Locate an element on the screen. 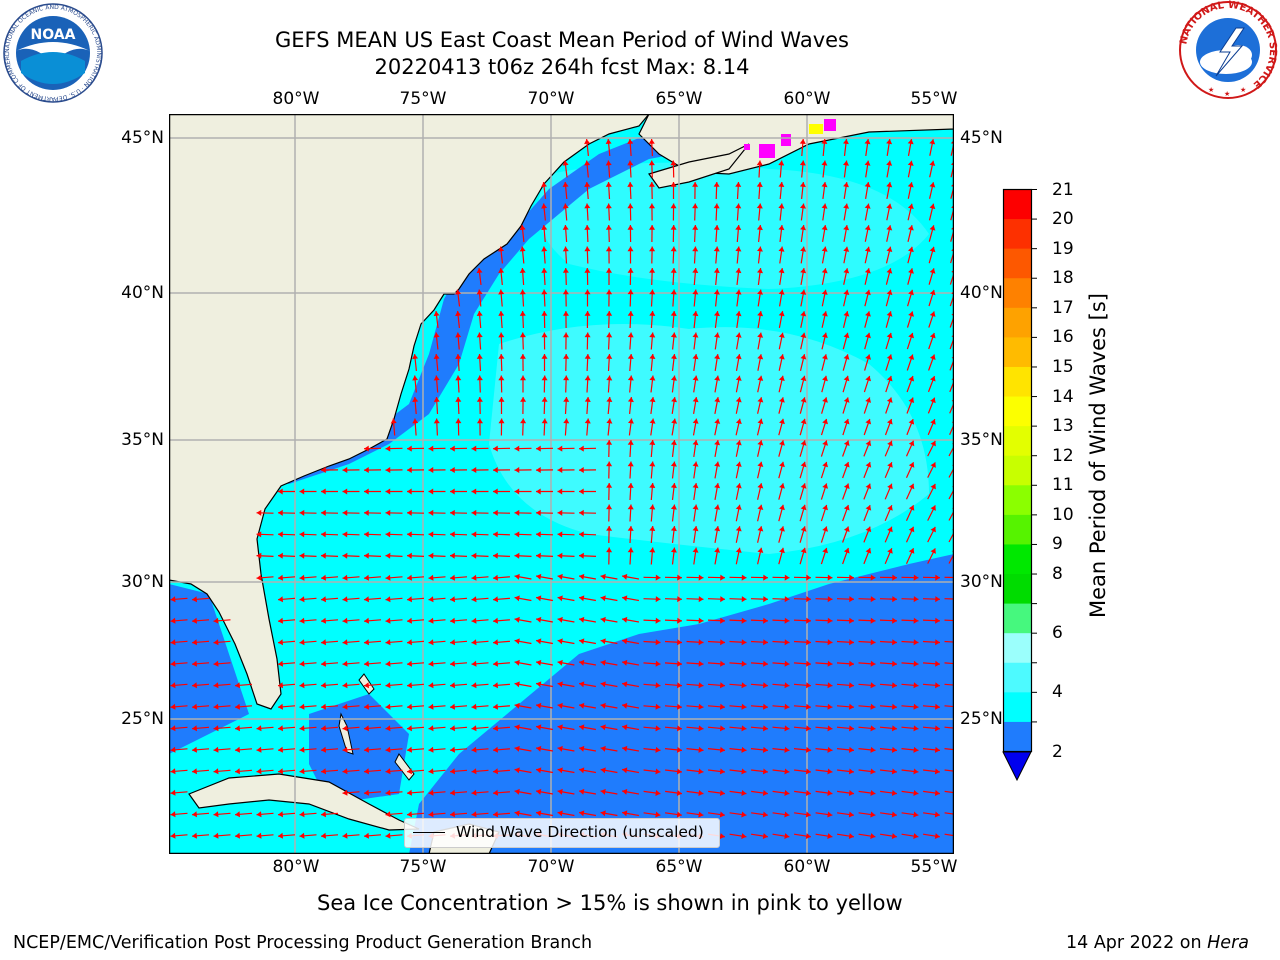  lon-label-top: 55°W is located at coordinates (934, 99).